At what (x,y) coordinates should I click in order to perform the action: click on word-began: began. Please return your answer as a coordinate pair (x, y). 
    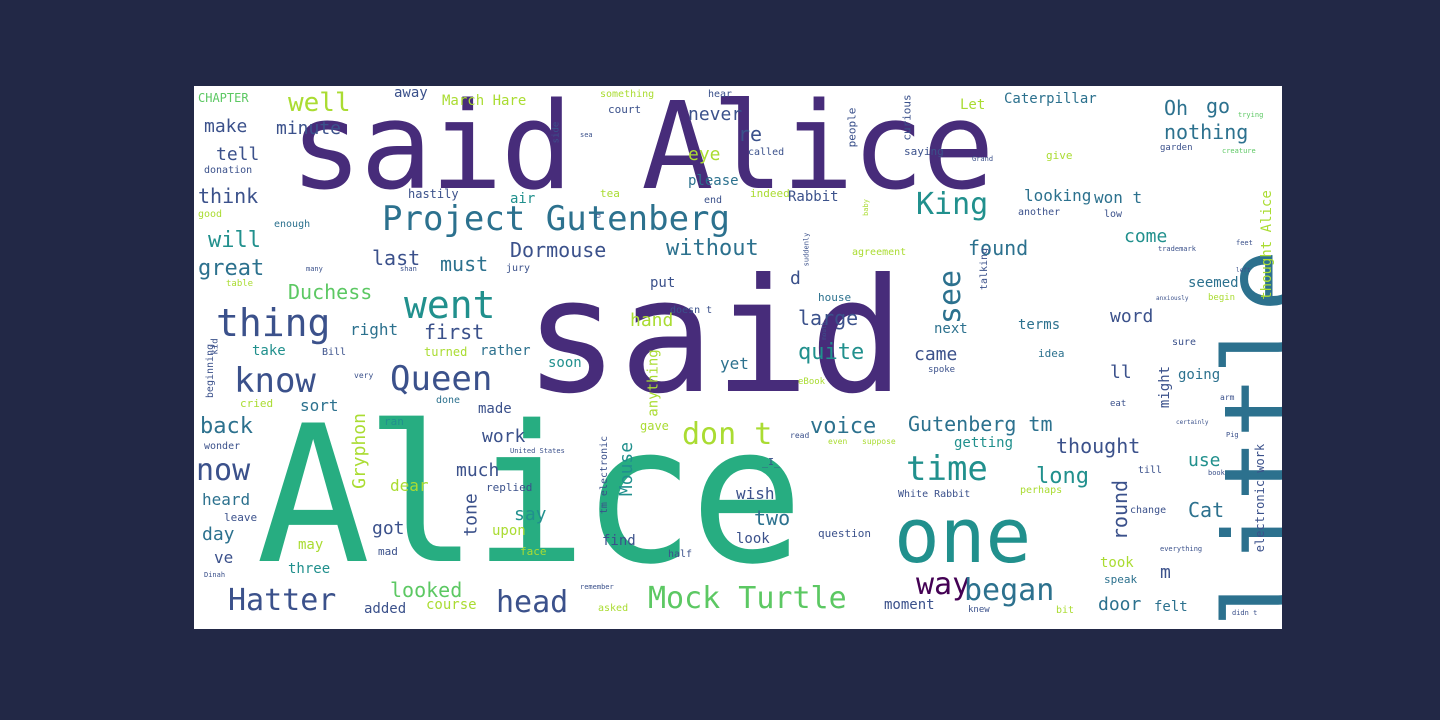
    Looking at the image, I should click on (1009, 590).